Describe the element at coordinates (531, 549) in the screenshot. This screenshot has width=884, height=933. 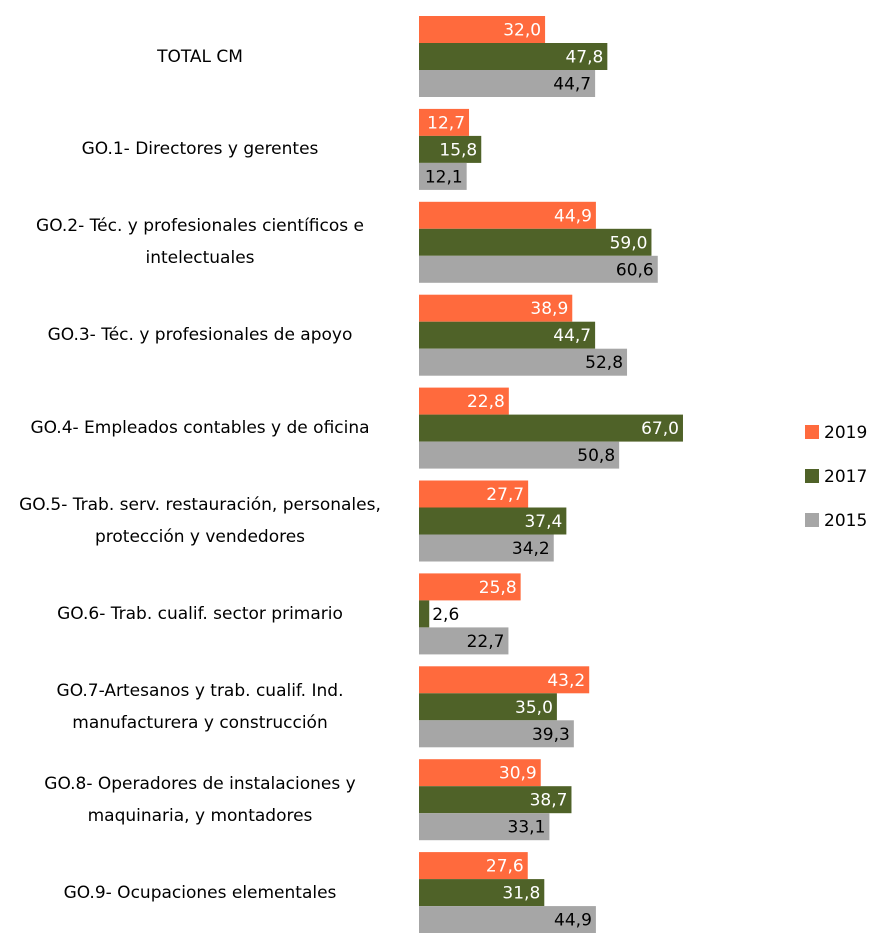
I see `data-label: 34,2` at that location.